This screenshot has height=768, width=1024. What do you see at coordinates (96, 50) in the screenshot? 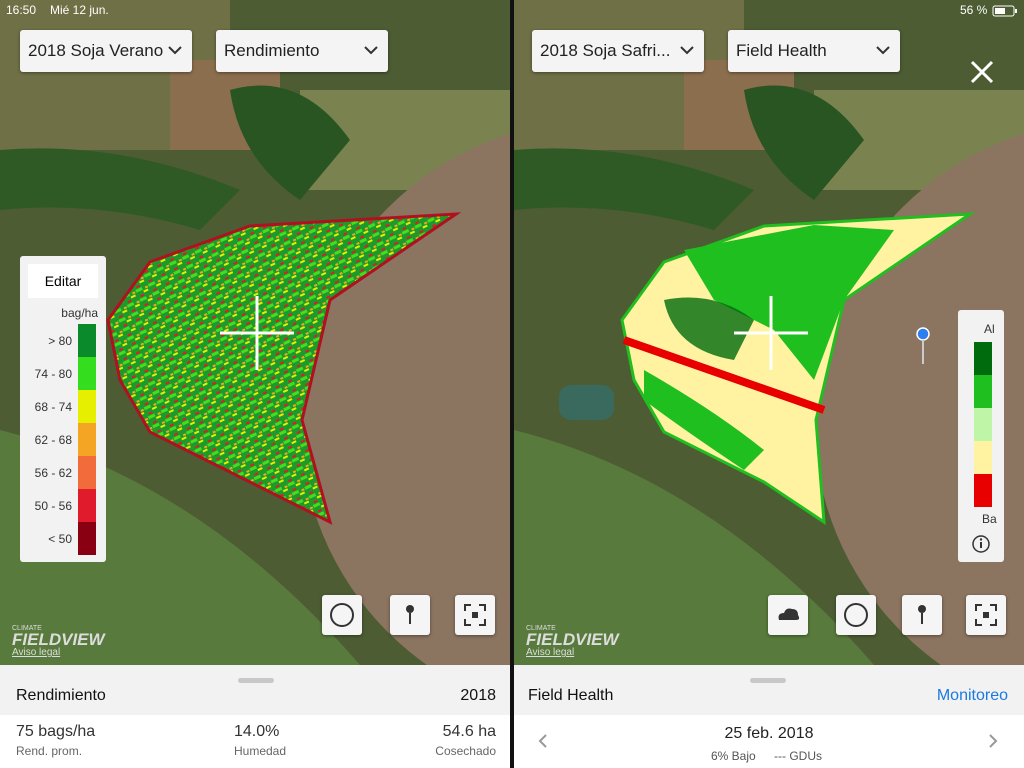
I see `season-label: 2018 Soja Verano` at bounding box center [96, 50].